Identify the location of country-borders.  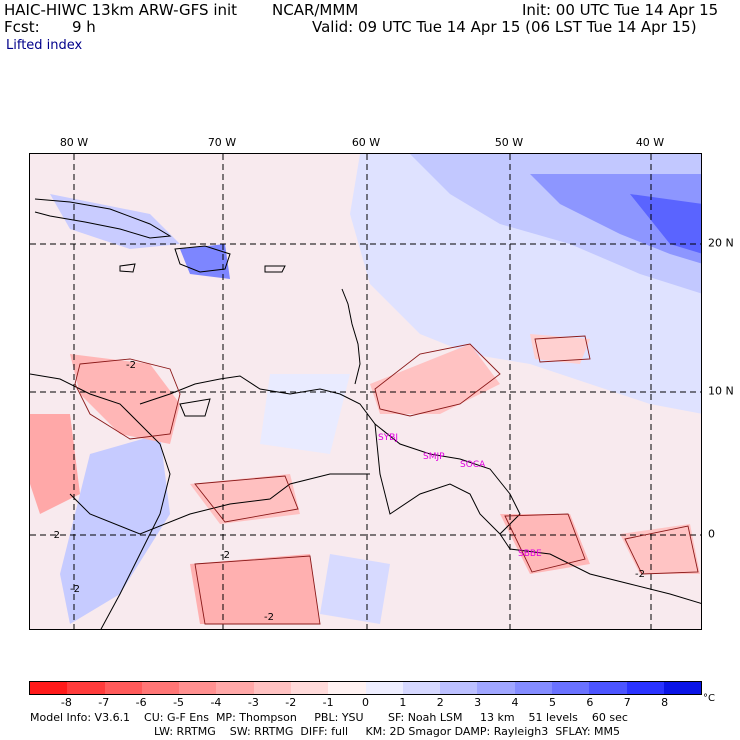
(219, 504).